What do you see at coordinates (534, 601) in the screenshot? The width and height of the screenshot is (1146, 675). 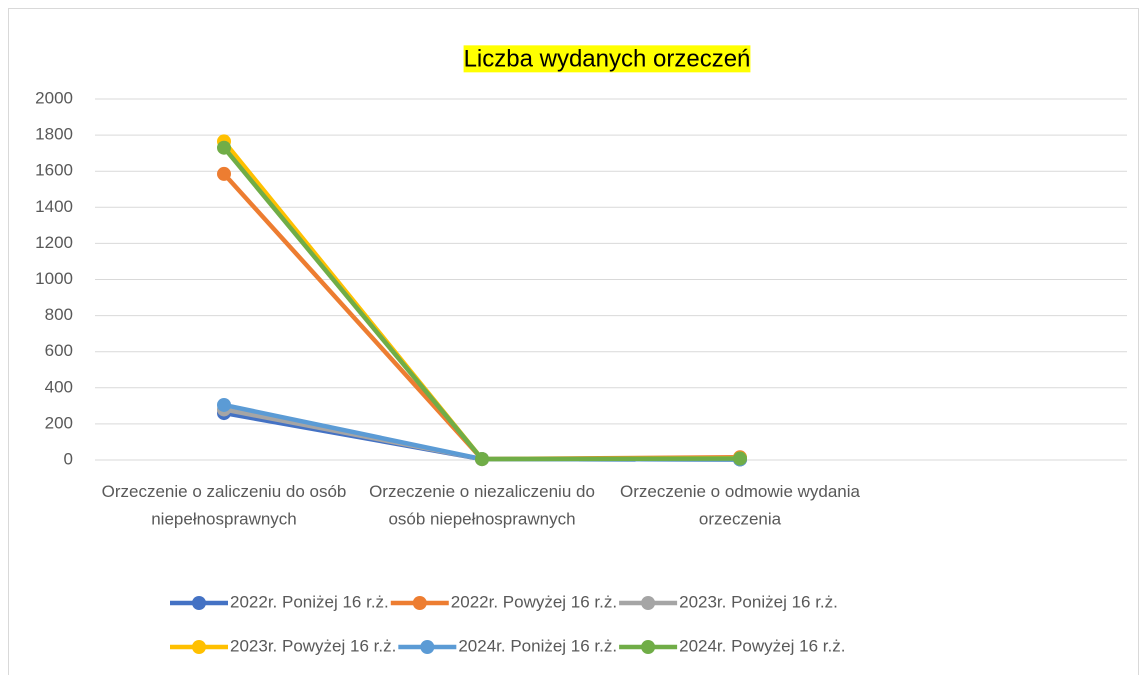 I see `legend-label: 2022r. Powyżej 16 r.ż.` at bounding box center [534, 601].